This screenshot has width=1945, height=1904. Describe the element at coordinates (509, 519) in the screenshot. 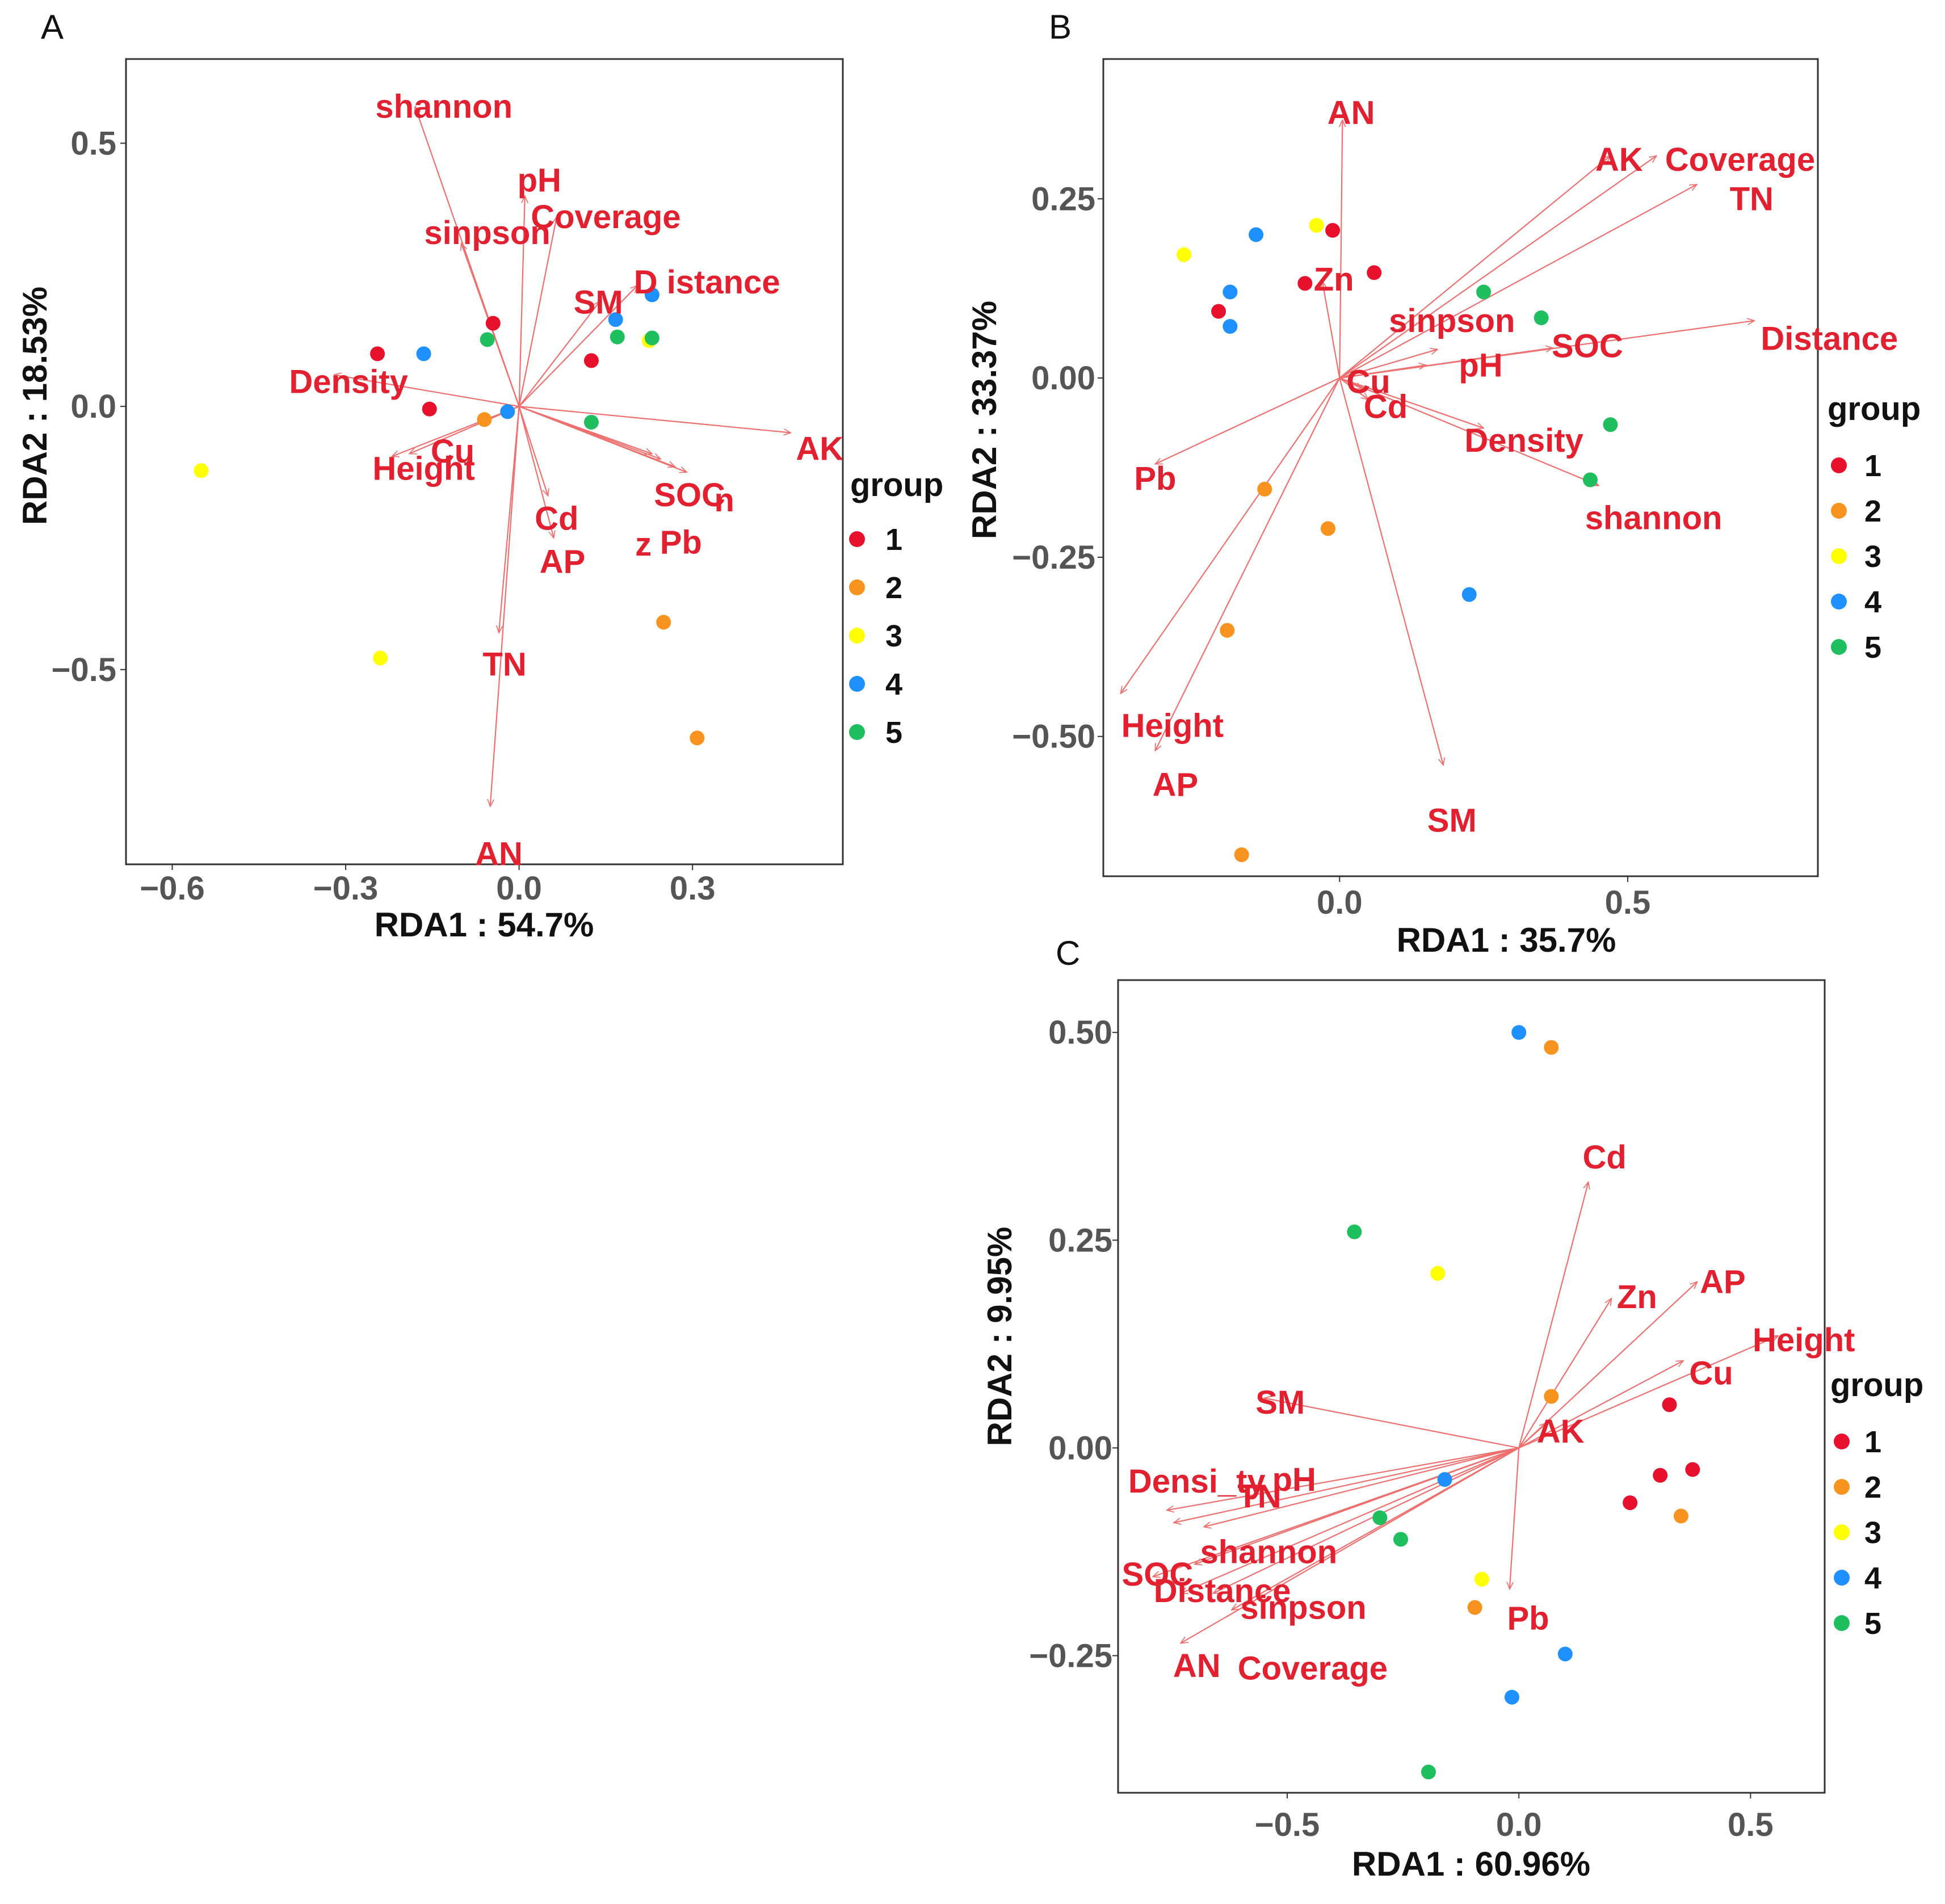

I see `panel-a-vector-tn` at that location.